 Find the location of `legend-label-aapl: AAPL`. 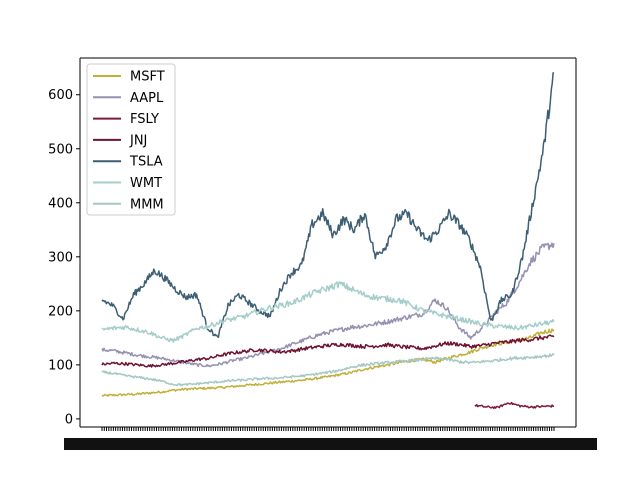

legend-label-aapl: AAPL is located at coordinates (147, 98).